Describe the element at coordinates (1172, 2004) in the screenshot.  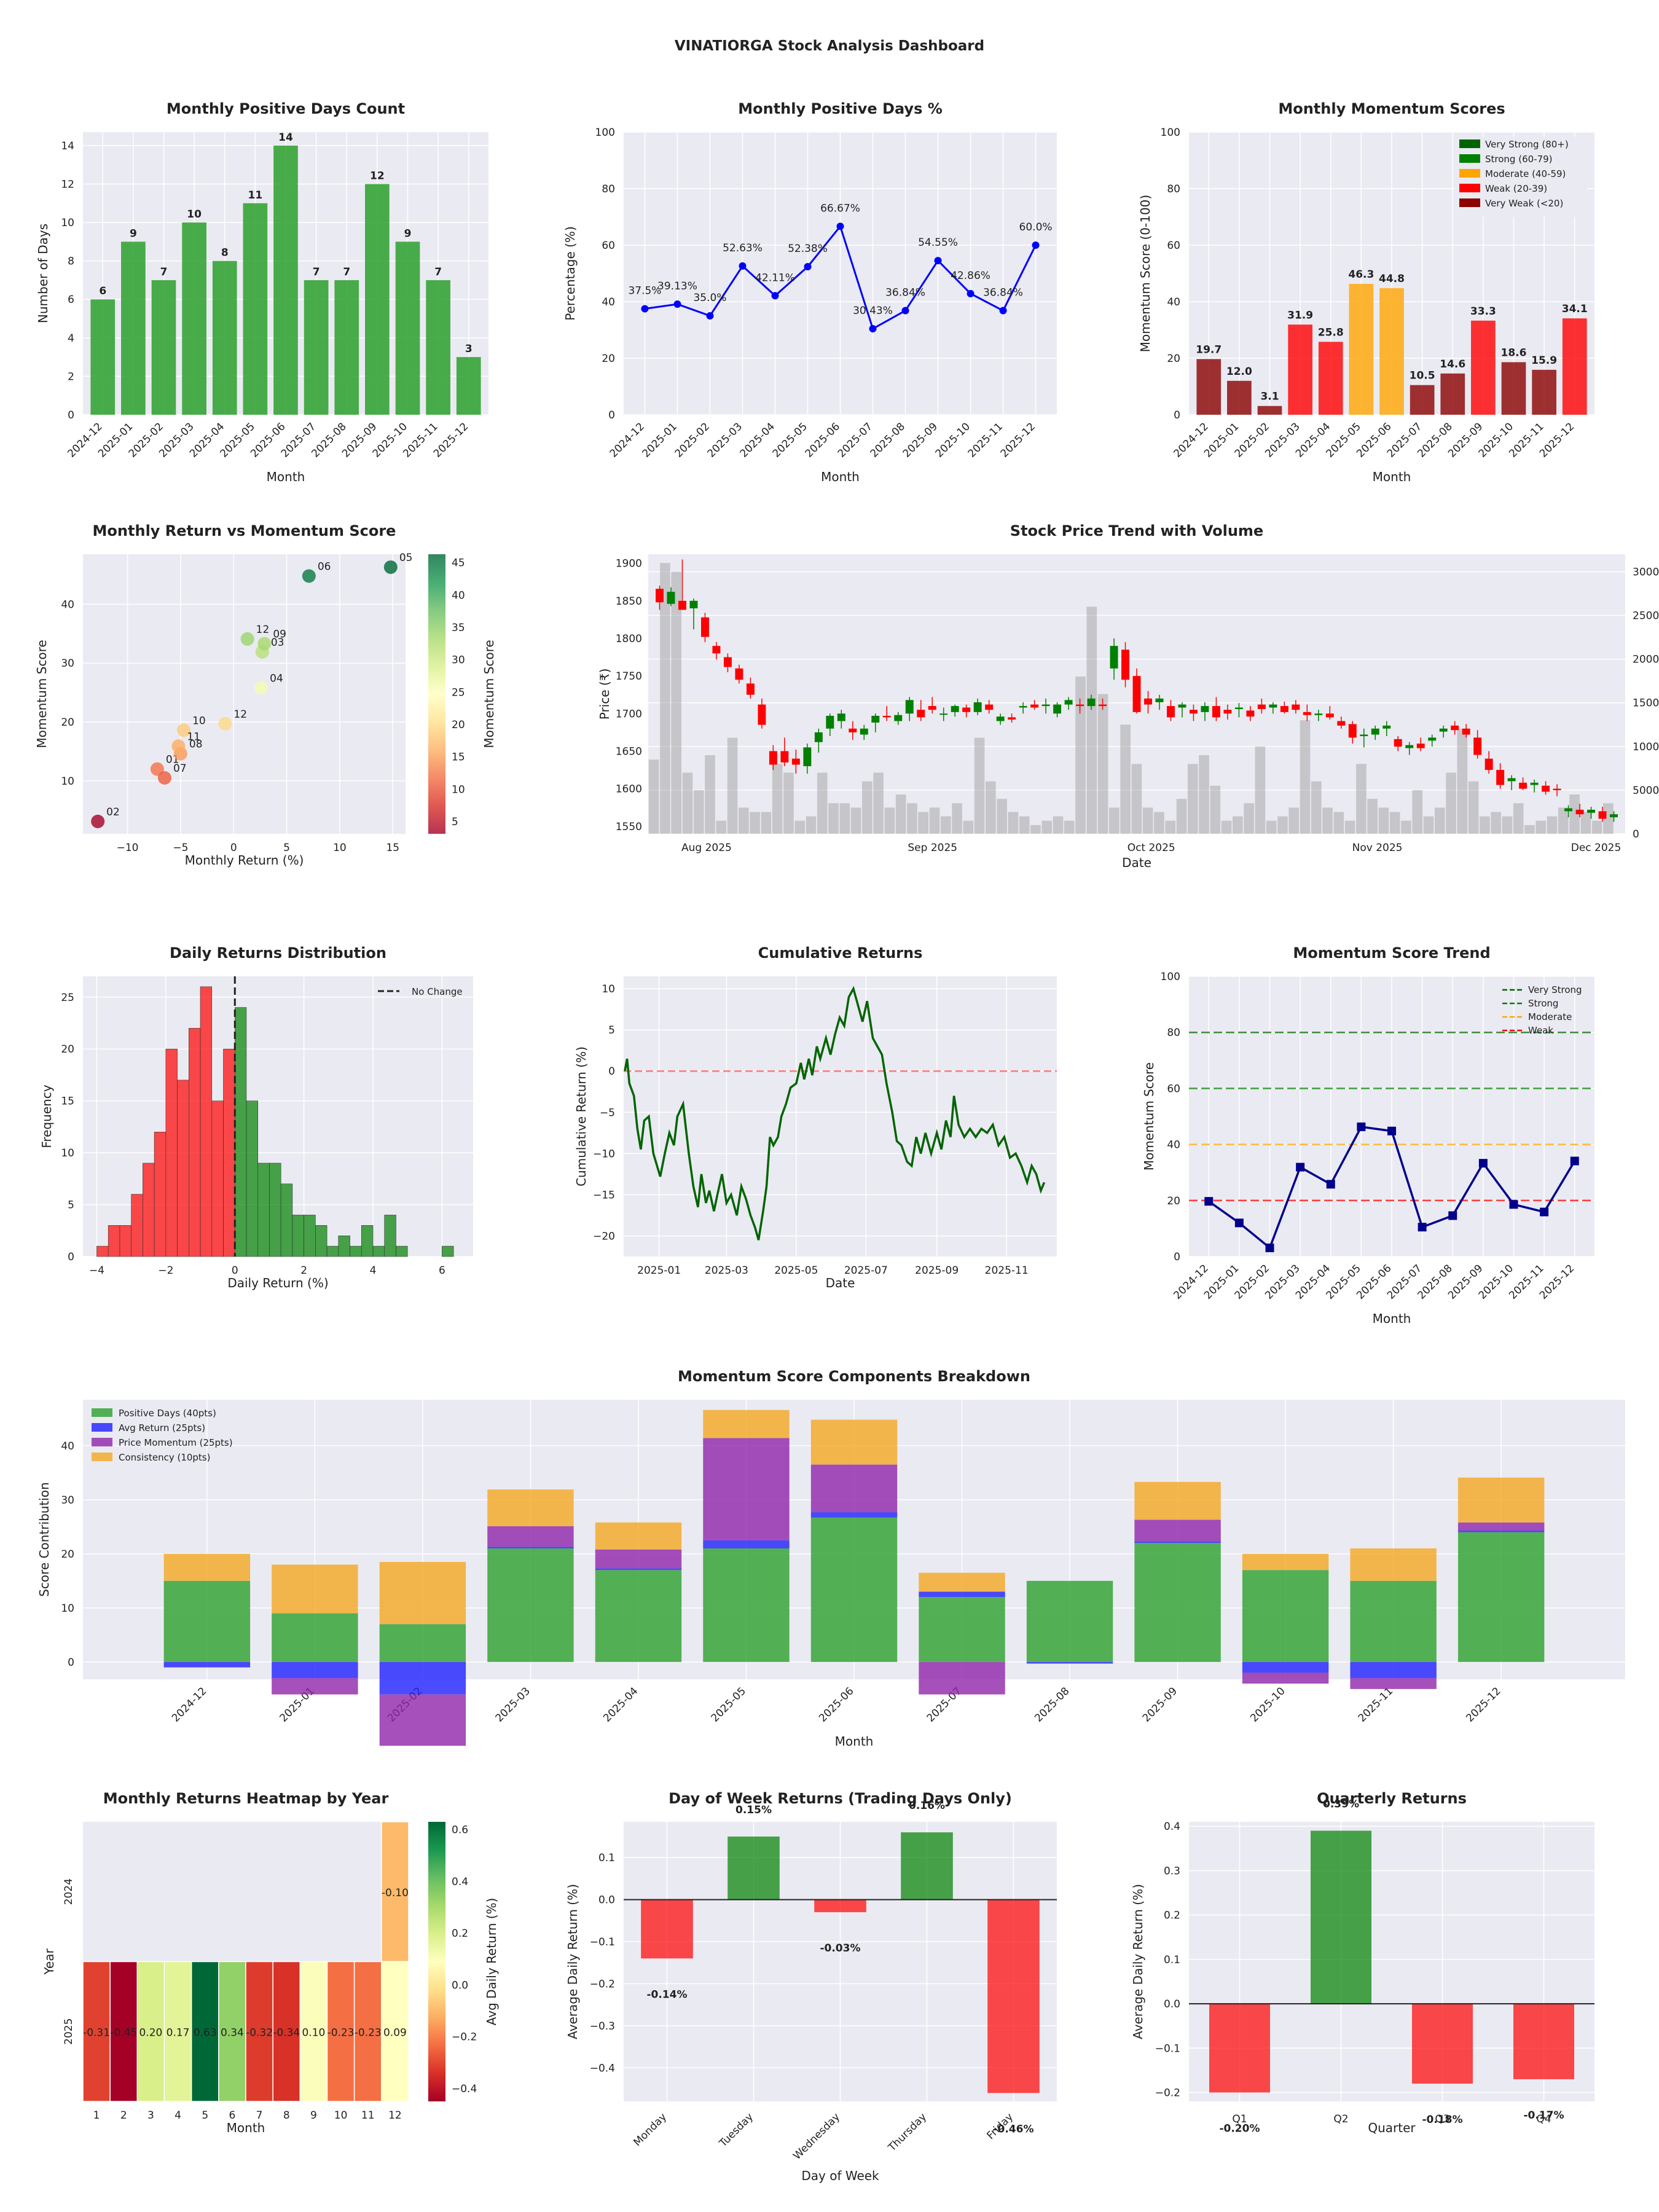
I see `quarterly-ytick: 0.0` at that location.